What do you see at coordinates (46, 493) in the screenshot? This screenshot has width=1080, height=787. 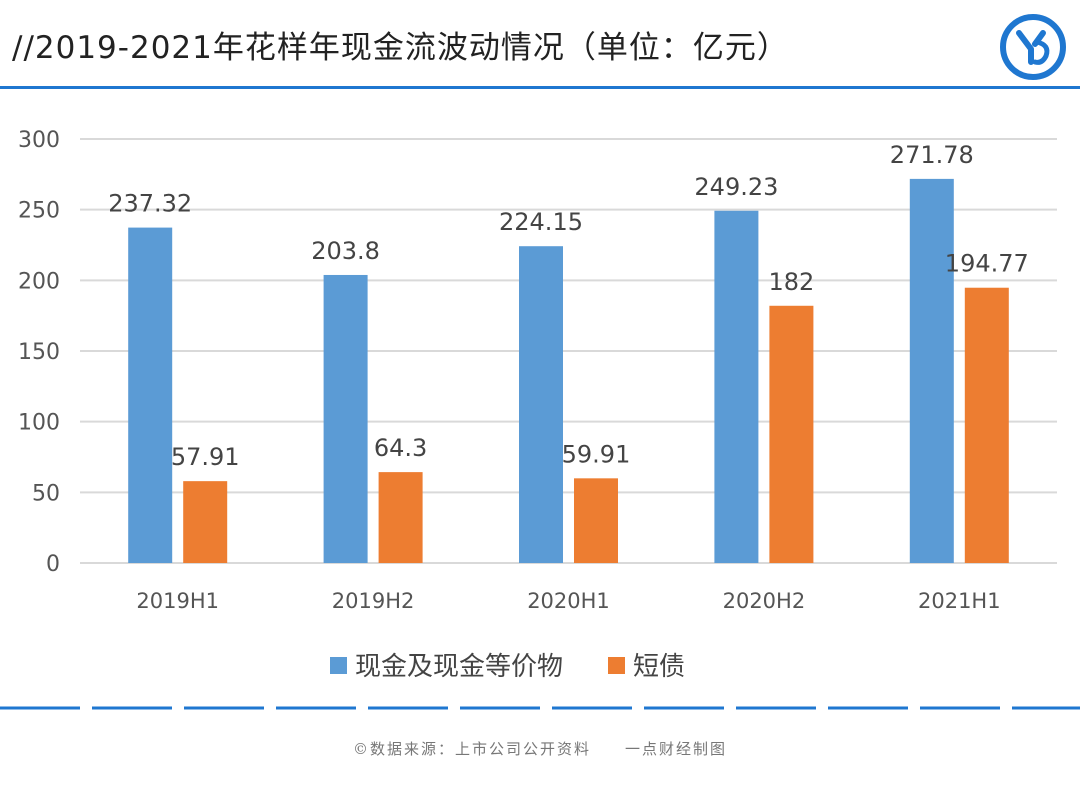 I see `y-tick-label: 50` at bounding box center [46, 493].